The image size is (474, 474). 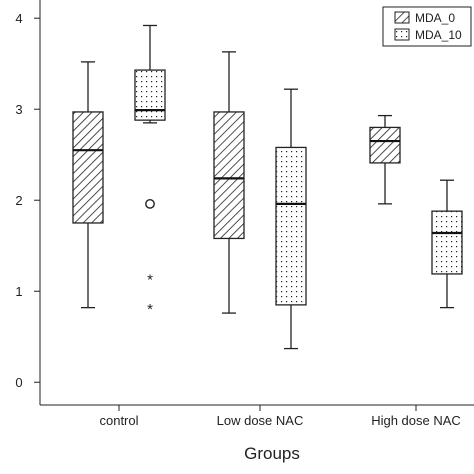 I want to click on x-ticks: control Low dose NAC High dose NAC, so click(x=280, y=416).